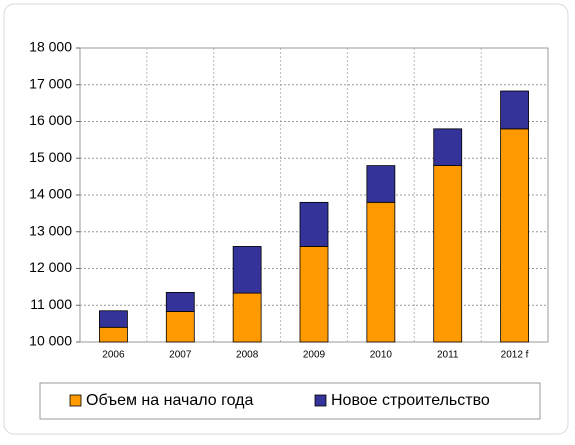 This screenshot has height=445, width=575. I want to click on y-tick-label: 12 000, so click(50, 267).